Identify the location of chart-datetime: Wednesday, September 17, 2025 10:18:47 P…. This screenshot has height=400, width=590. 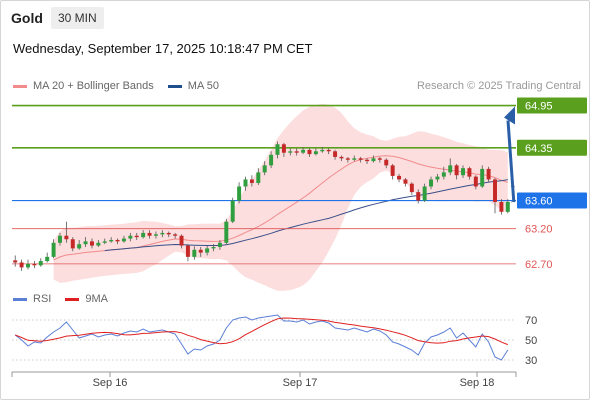
(163, 48).